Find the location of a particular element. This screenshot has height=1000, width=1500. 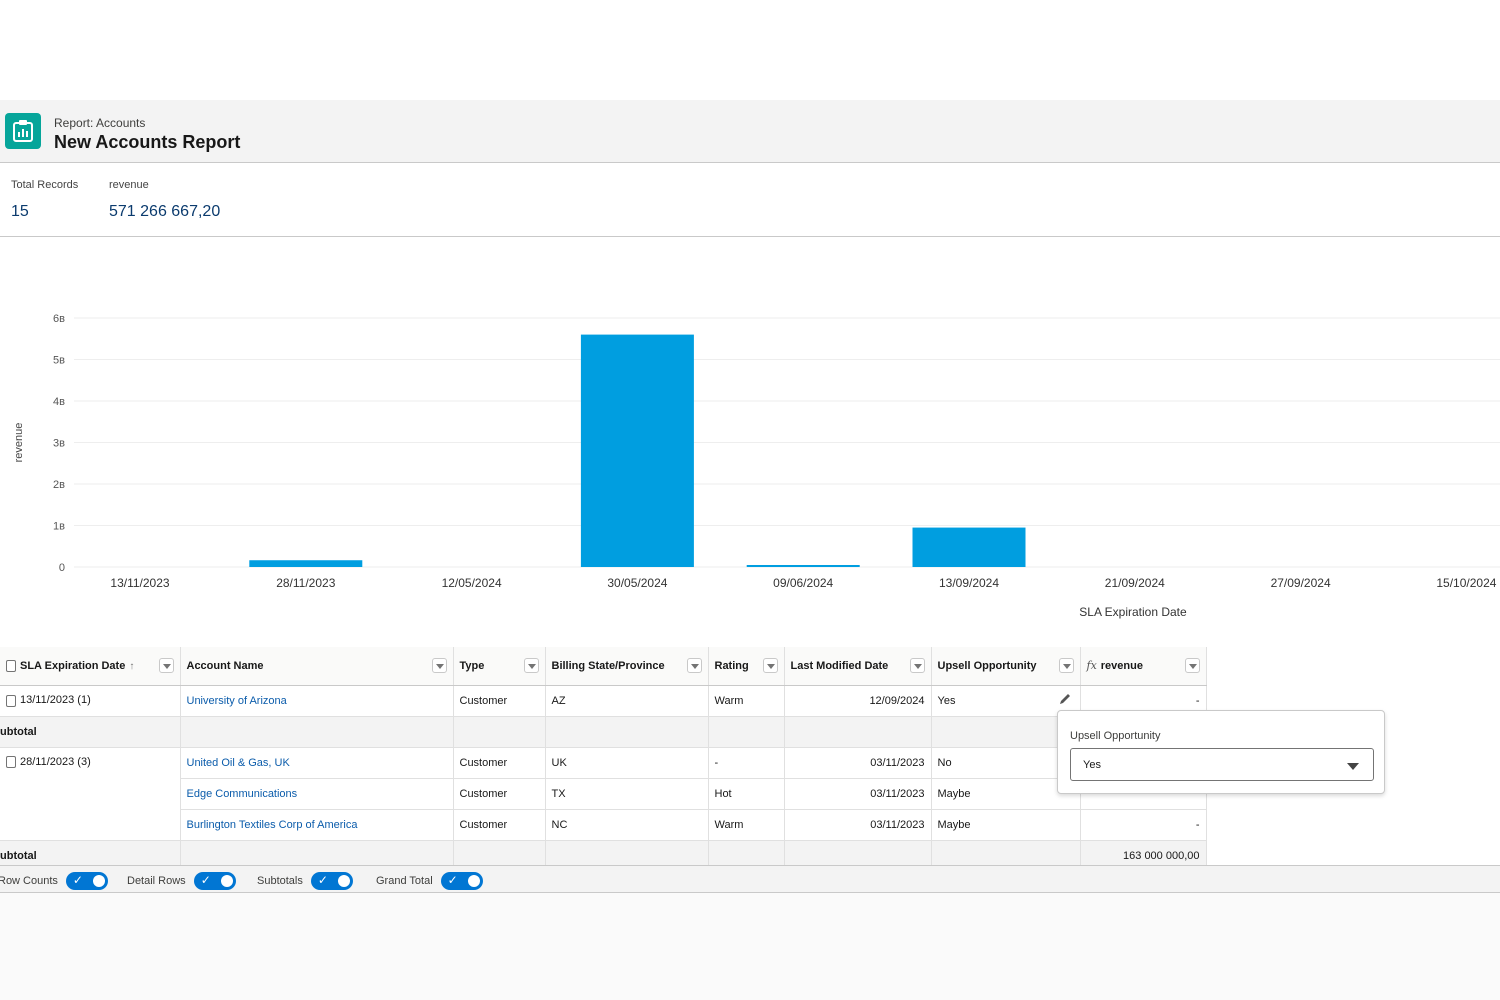

state-cell: TX is located at coordinates (627, 794).